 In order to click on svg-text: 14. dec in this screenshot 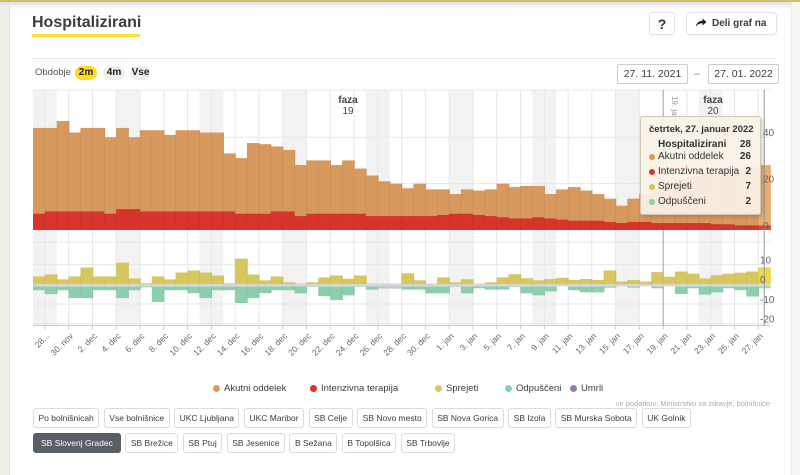, I will do `click(228, 343)`.